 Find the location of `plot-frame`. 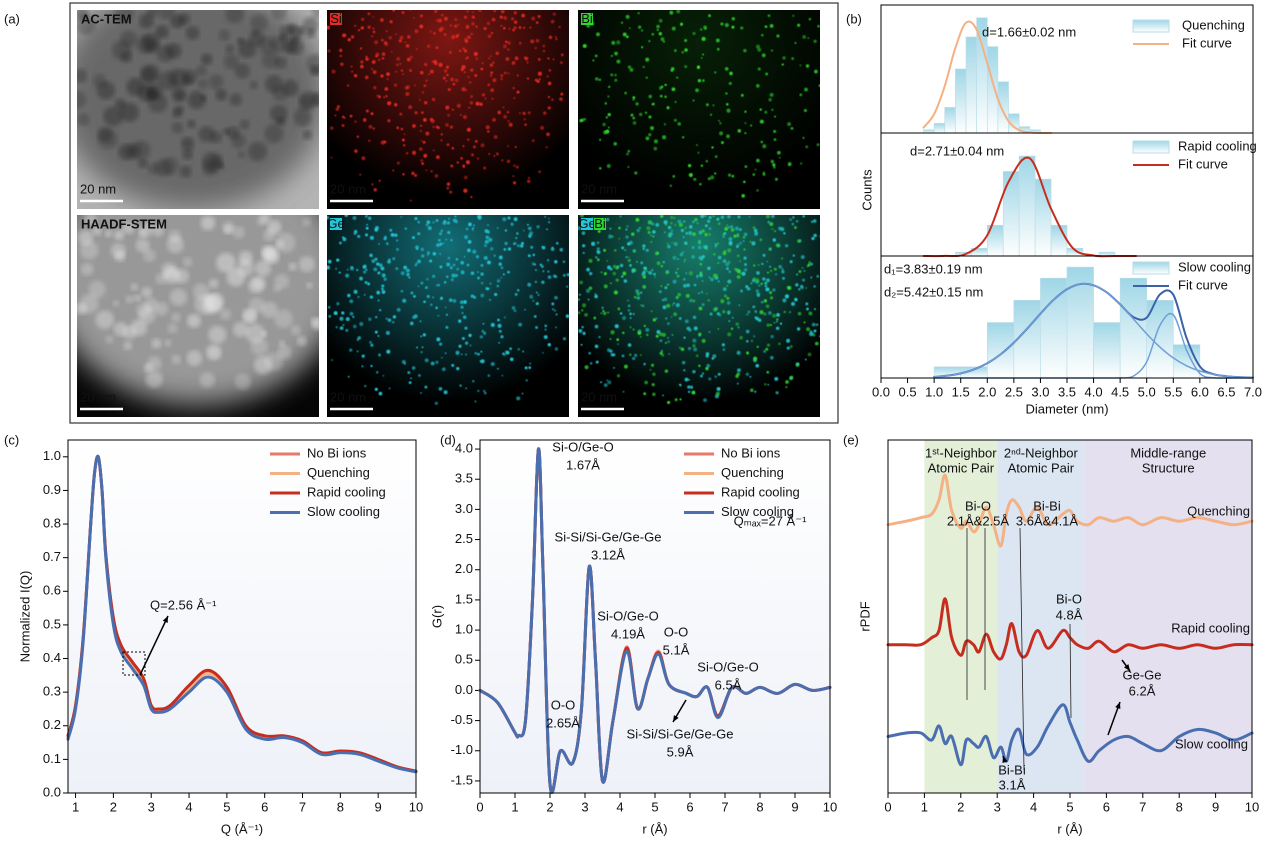

plot-frame is located at coordinates (655, 616).